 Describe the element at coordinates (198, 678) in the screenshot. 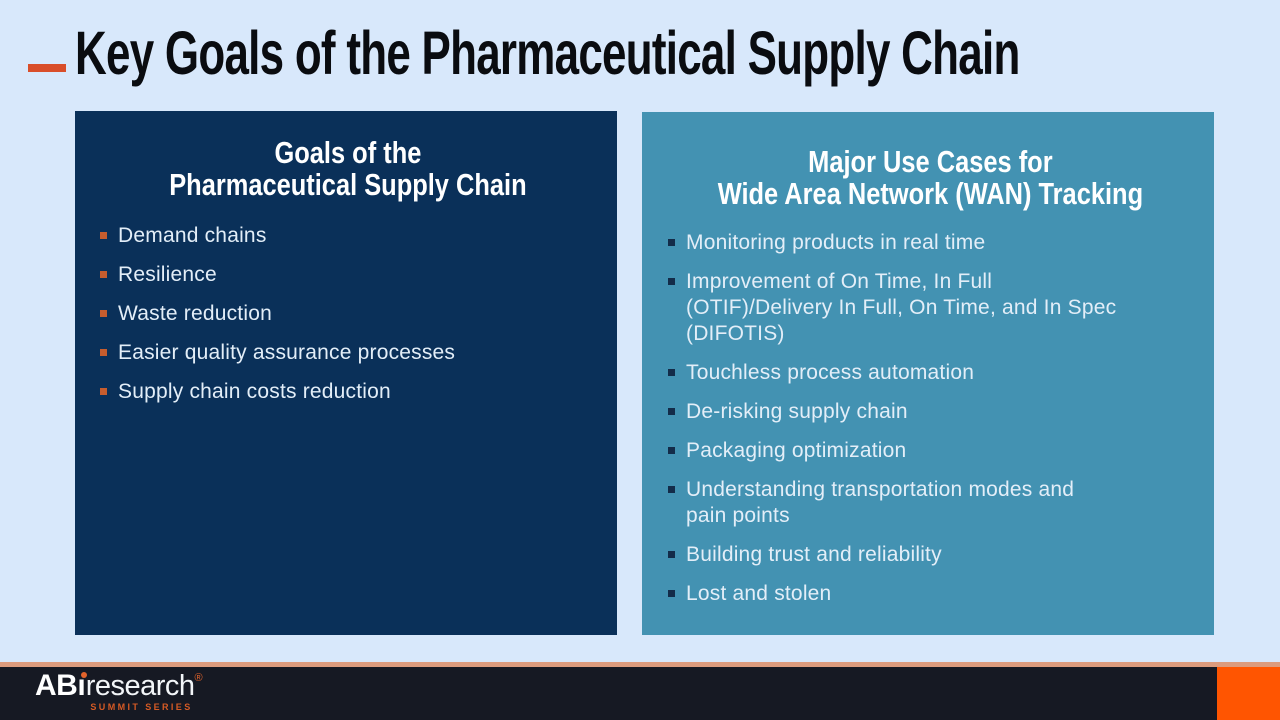

I see `registered-trademark-icon: ®` at that location.